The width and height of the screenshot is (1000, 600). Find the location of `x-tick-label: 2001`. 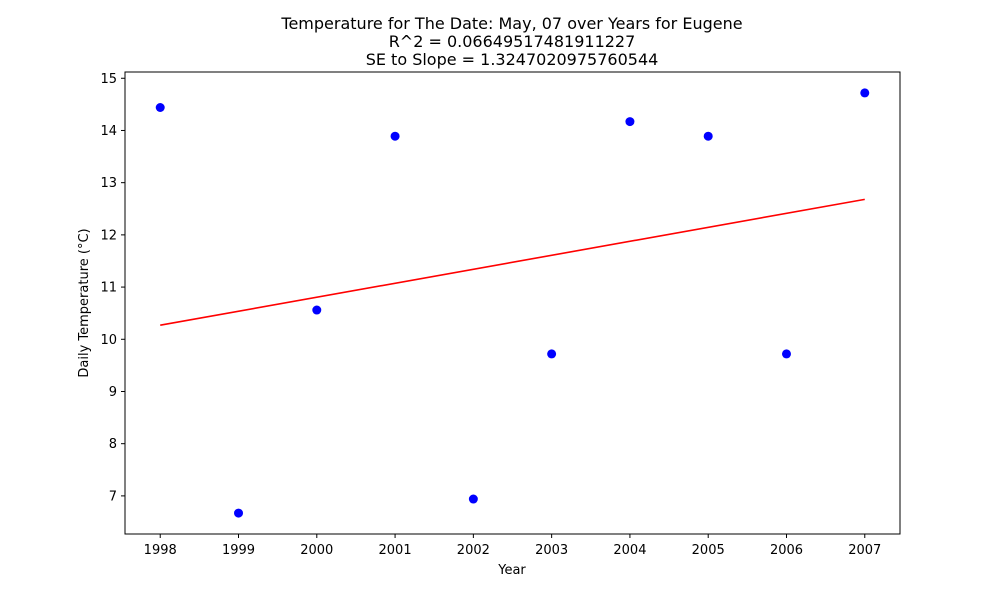

x-tick-label: 2001 is located at coordinates (395, 550).